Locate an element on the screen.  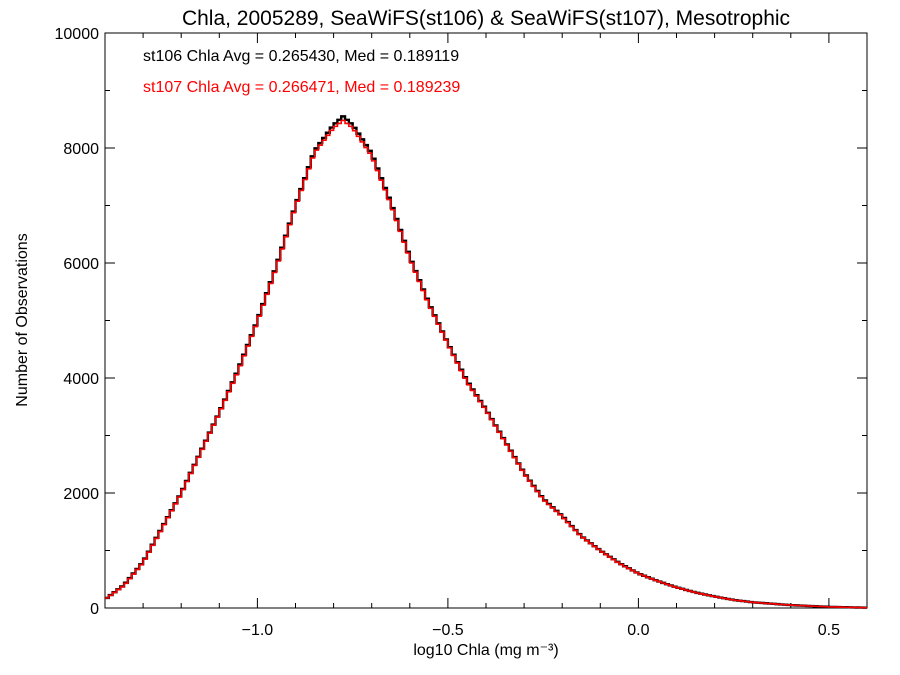
x-tick-label: −0.5 is located at coordinates (448, 630).